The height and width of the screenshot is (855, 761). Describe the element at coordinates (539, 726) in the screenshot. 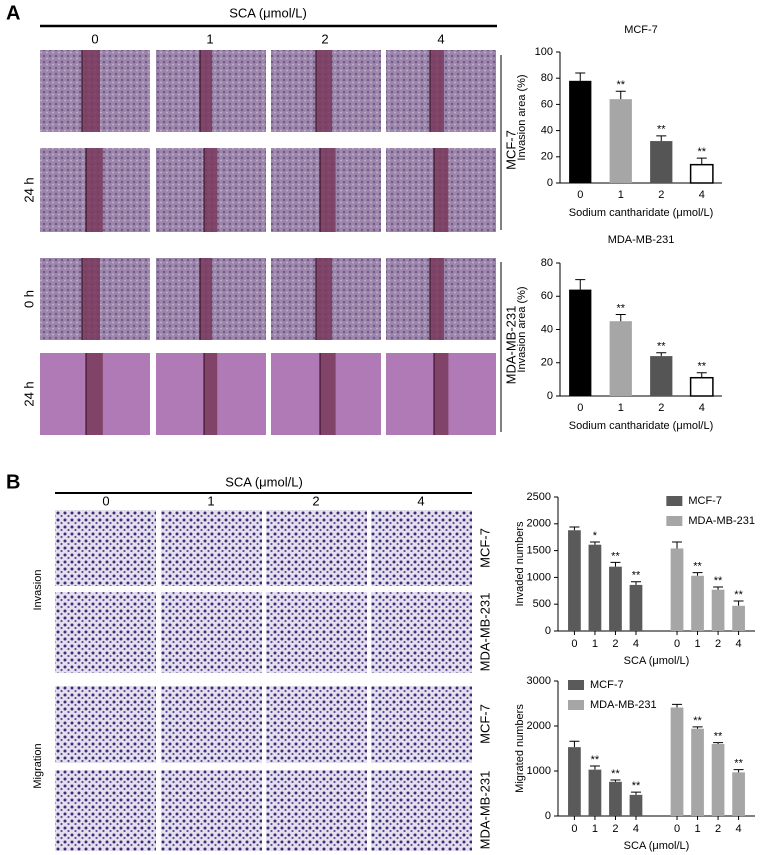

I see `y-tick-label: 2000` at that location.